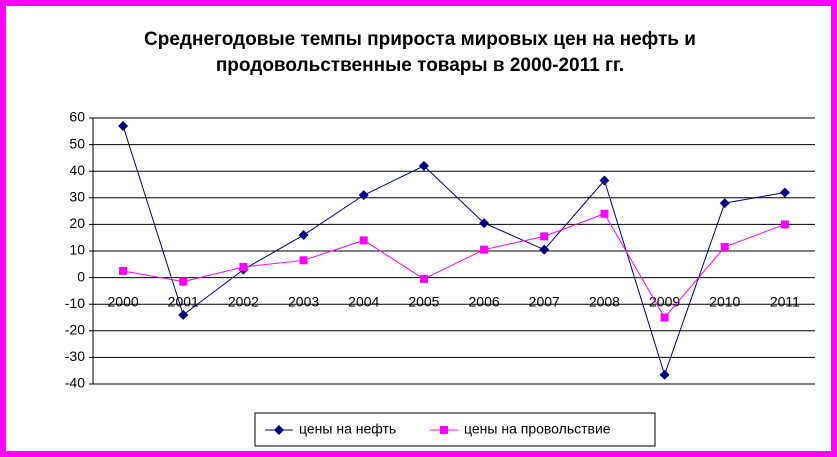 The image size is (837, 457). What do you see at coordinates (75, 383) in the screenshot?
I see `y-tick-label: -40` at bounding box center [75, 383].